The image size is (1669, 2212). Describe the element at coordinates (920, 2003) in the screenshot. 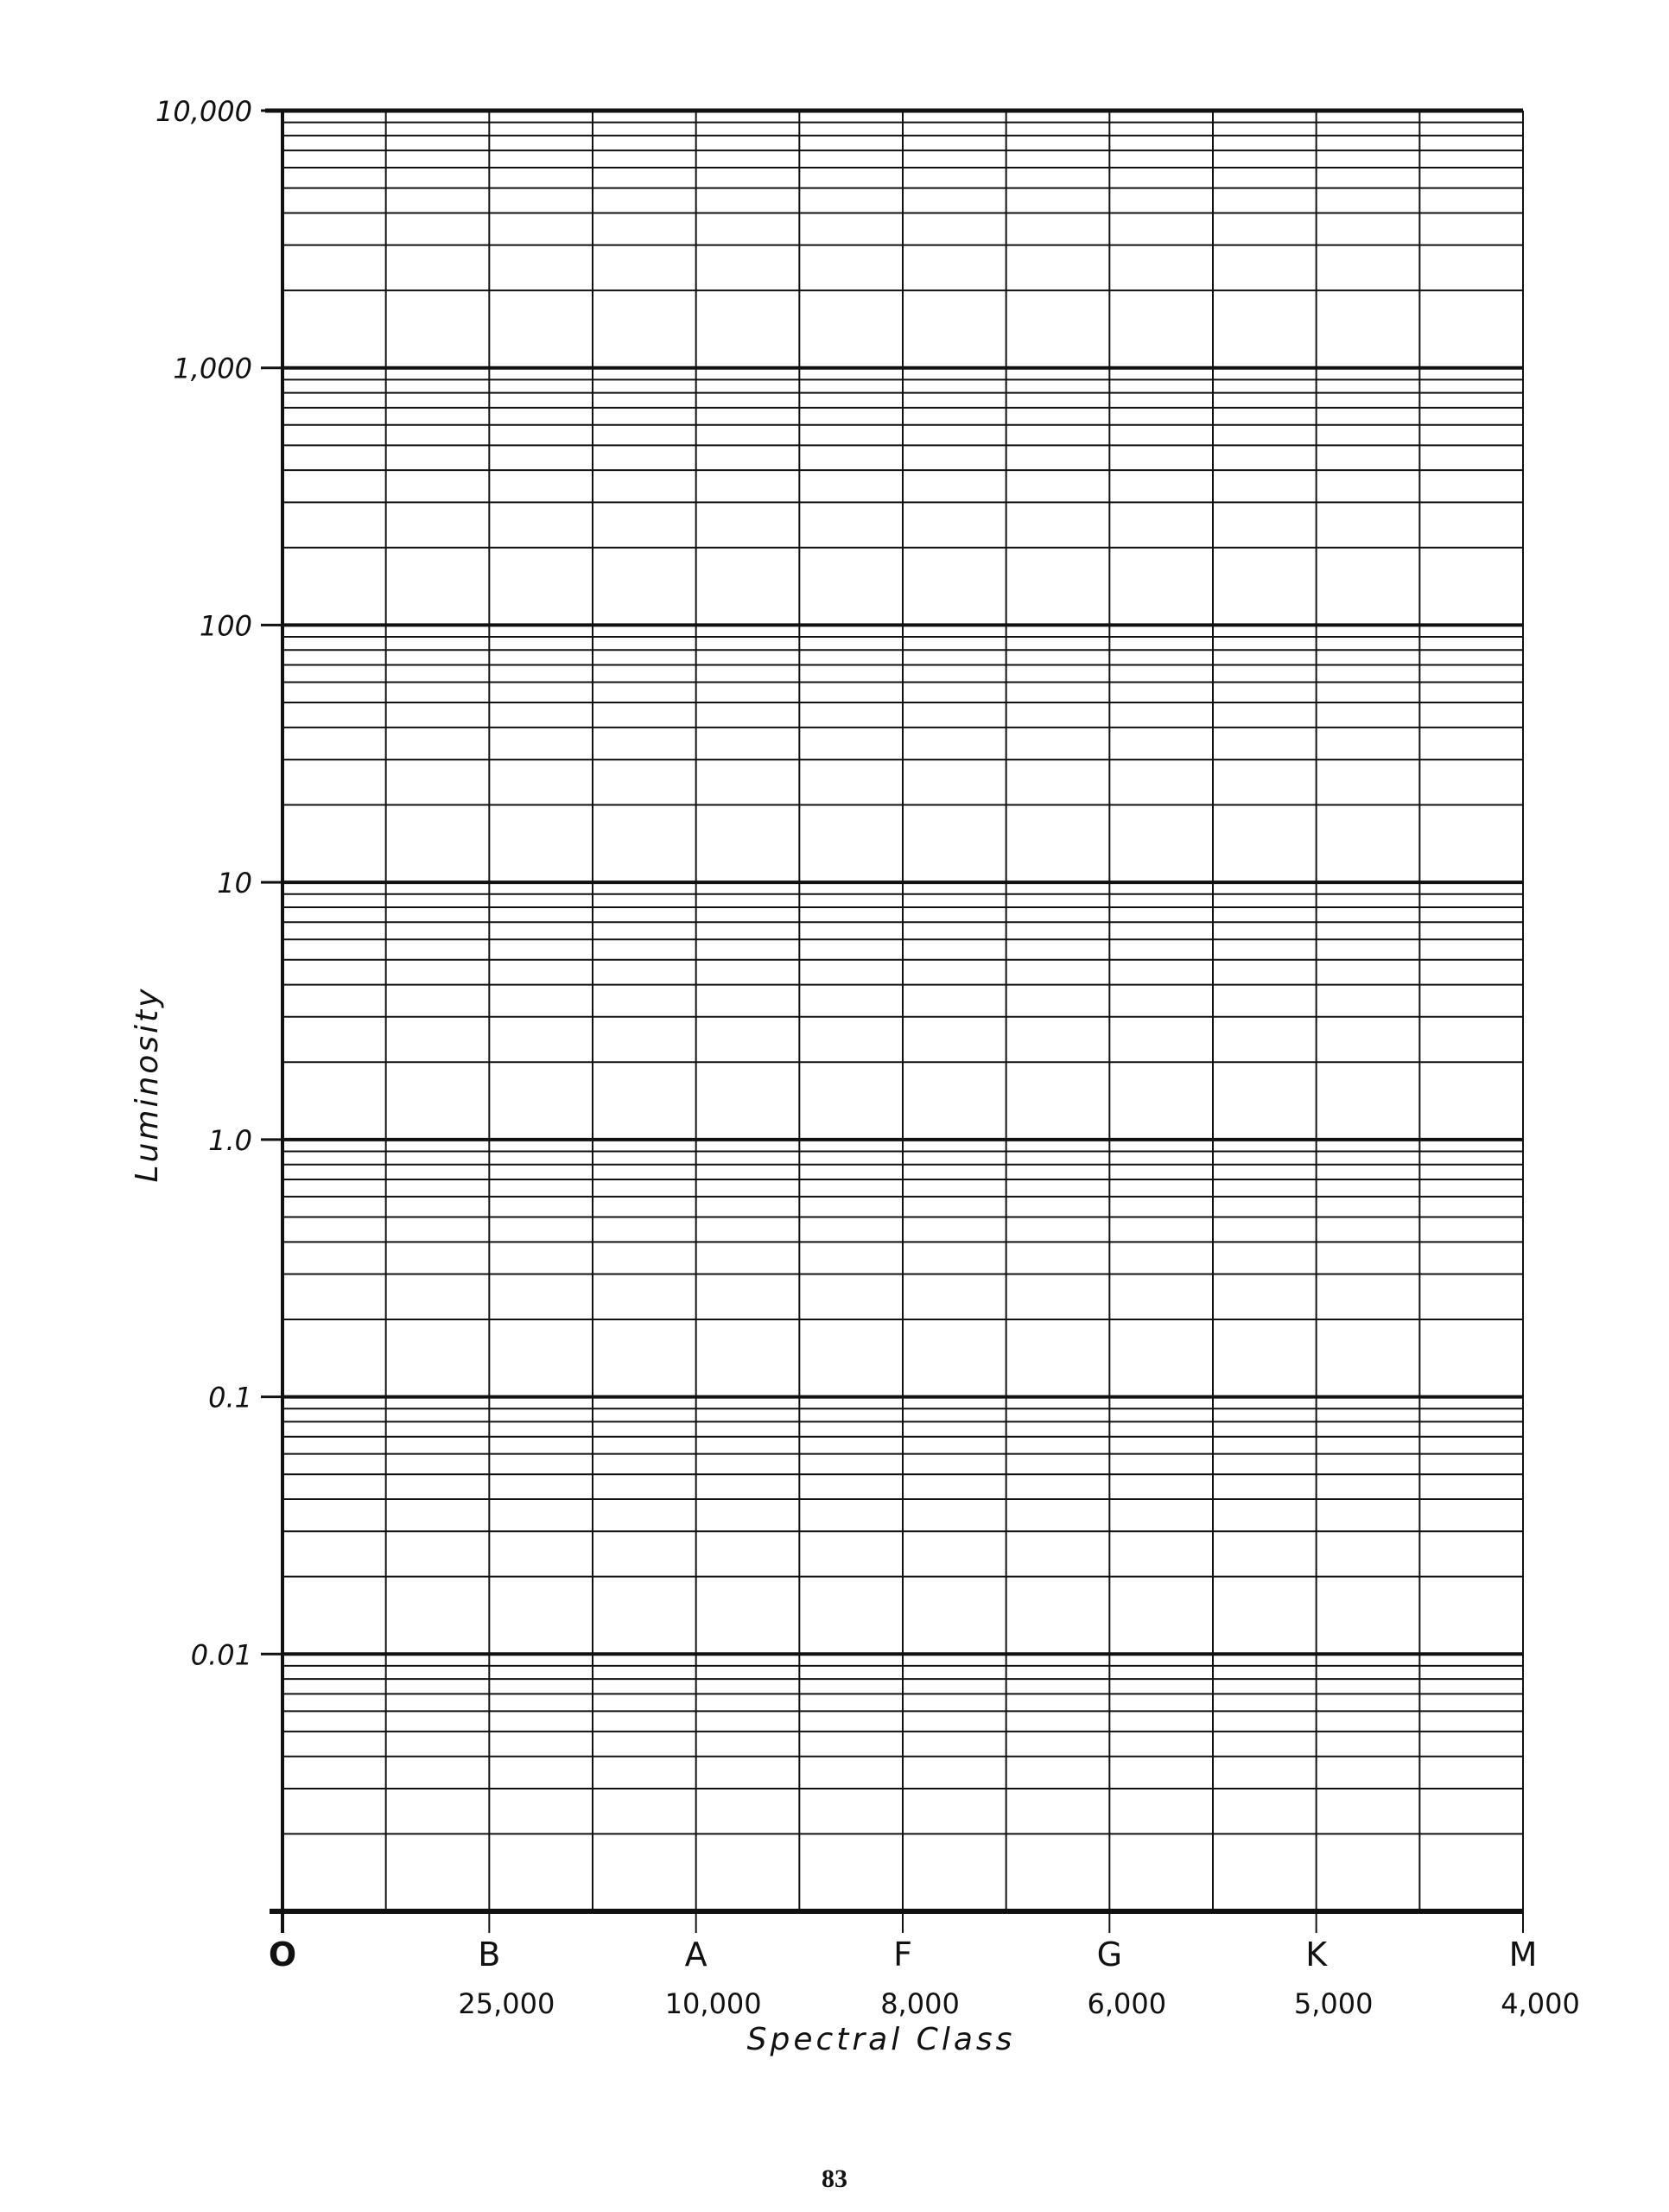

I see `temperature-label: 8,000` at that location.